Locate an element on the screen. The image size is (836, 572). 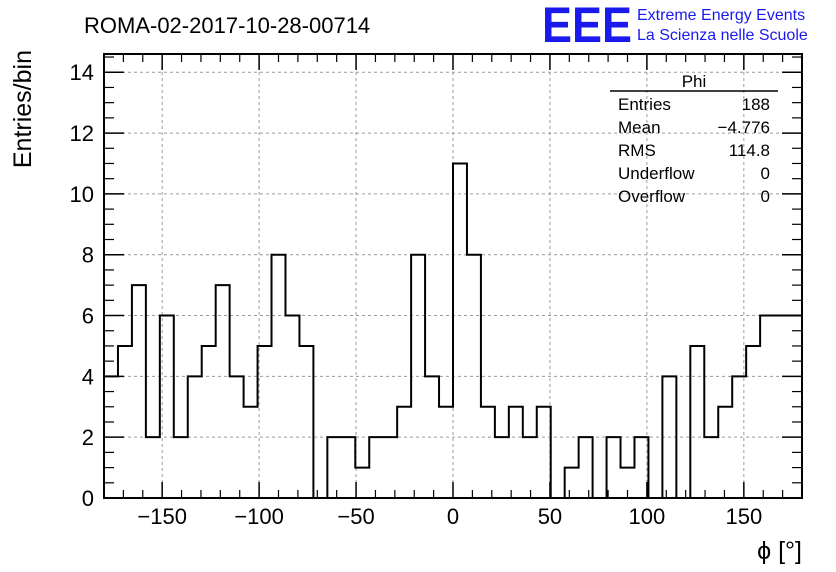
y-tick-label: 0 is located at coordinates (88, 498).